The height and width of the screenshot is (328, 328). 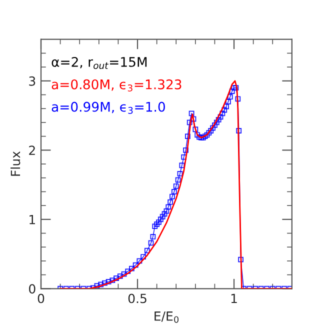 I want to click on y-tick-label: 1, so click(x=32, y=219).